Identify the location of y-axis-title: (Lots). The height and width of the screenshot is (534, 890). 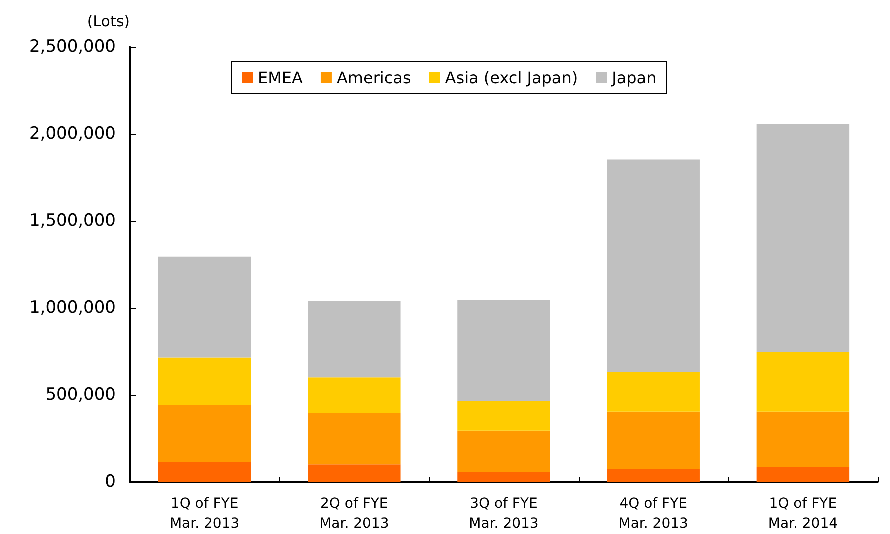
(108, 21).